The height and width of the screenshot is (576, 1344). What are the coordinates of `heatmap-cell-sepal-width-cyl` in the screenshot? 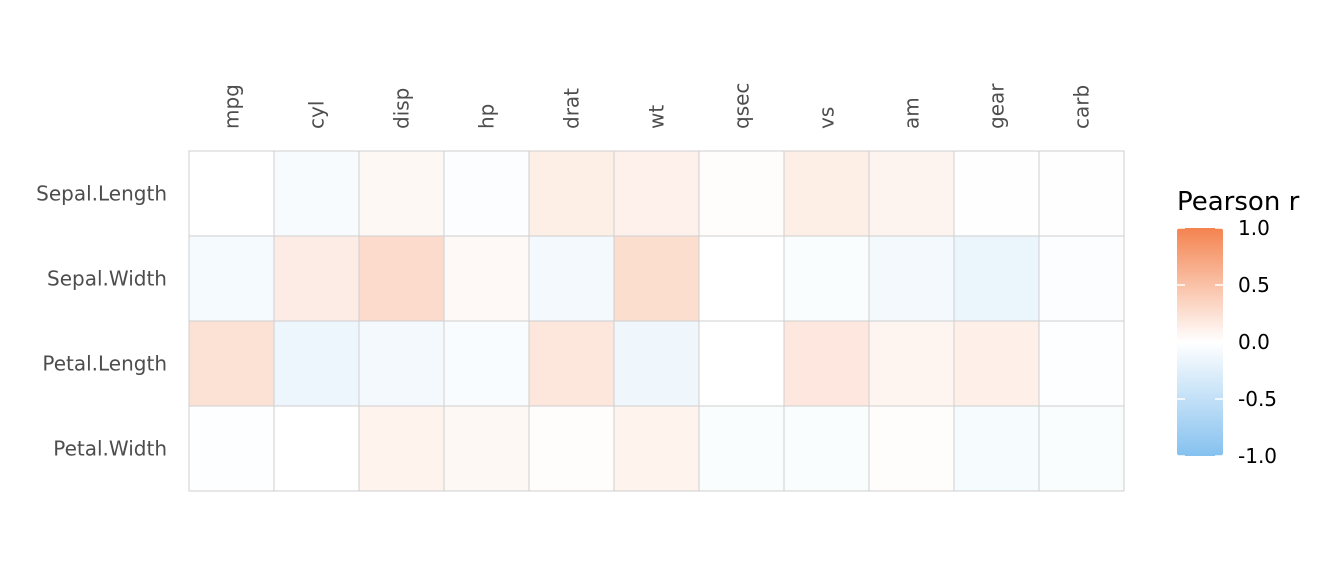 It's located at (316, 278).